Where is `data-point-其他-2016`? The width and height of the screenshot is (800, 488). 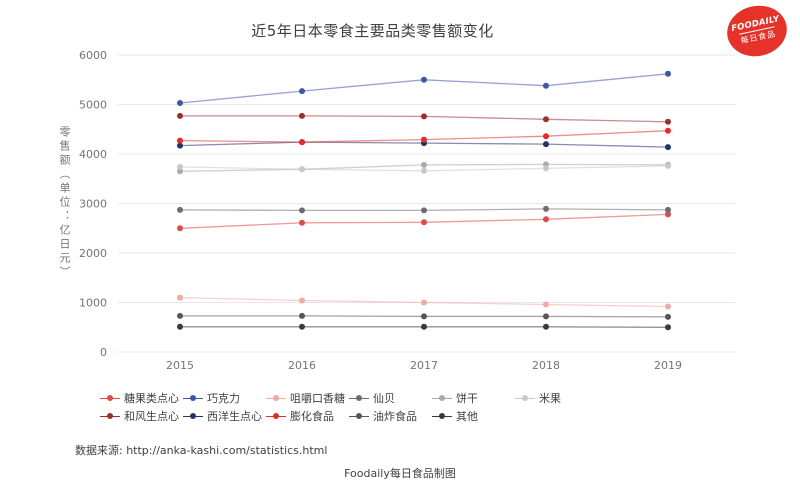
data-point-其他-2016 is located at coordinates (302, 326).